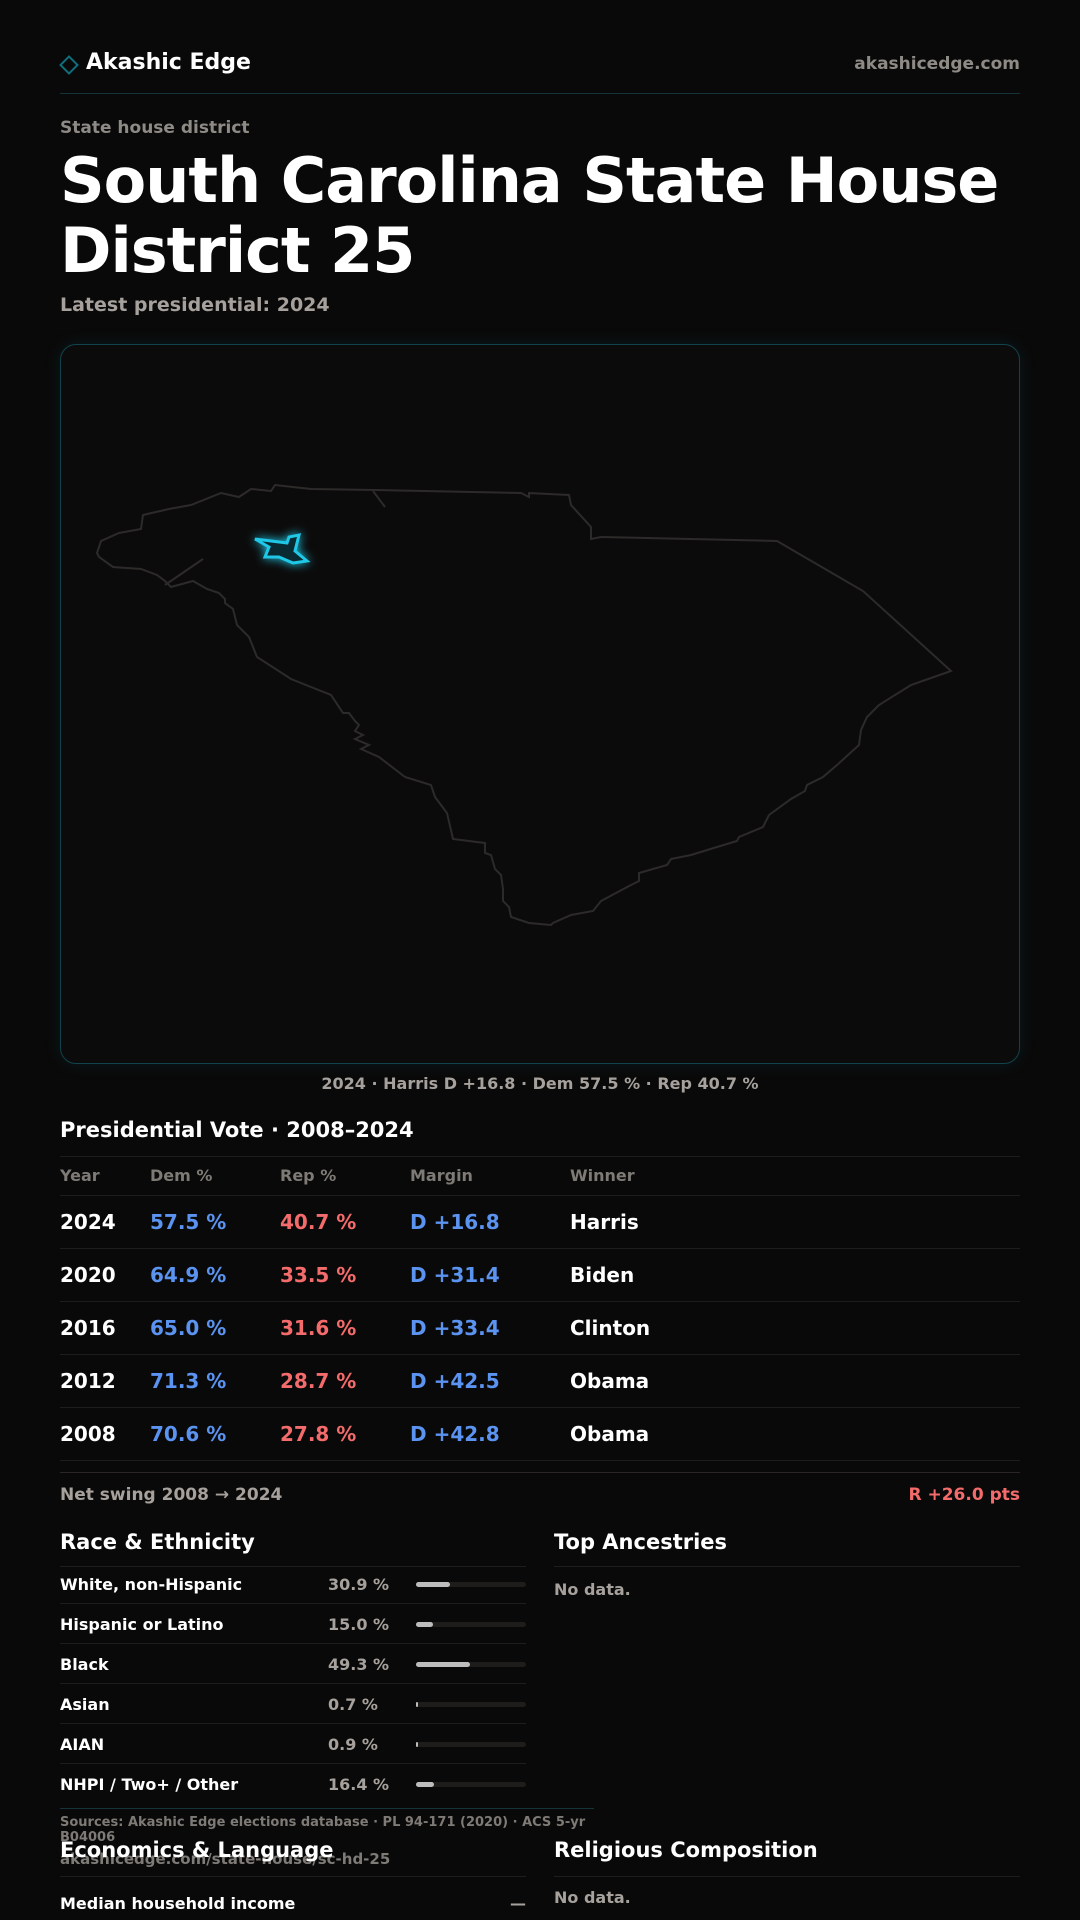 The width and height of the screenshot is (1080, 1920). Describe the element at coordinates (455, 1275) in the screenshot. I see `row-margin: D +31.4` at that location.